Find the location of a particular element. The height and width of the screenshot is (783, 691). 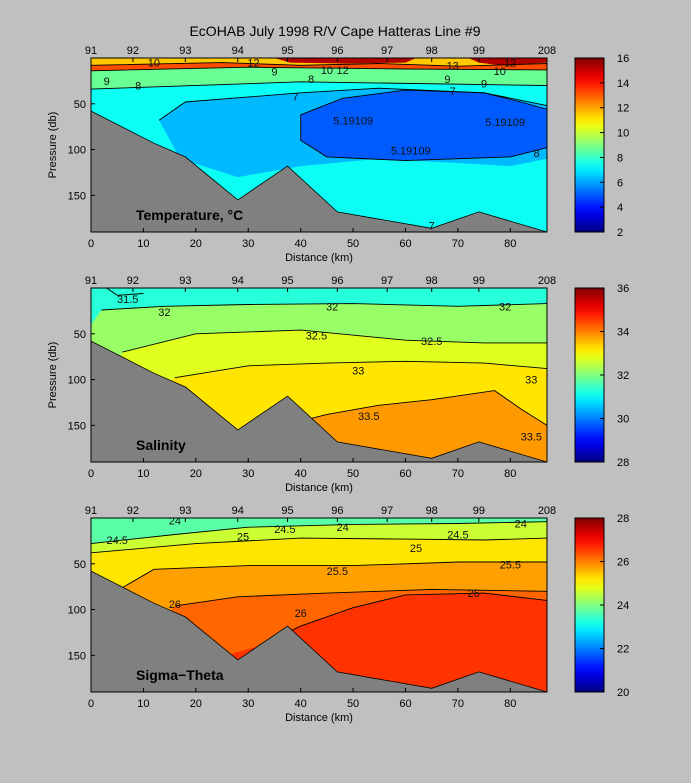

temperature-station-label: 91 is located at coordinates (91, 51).